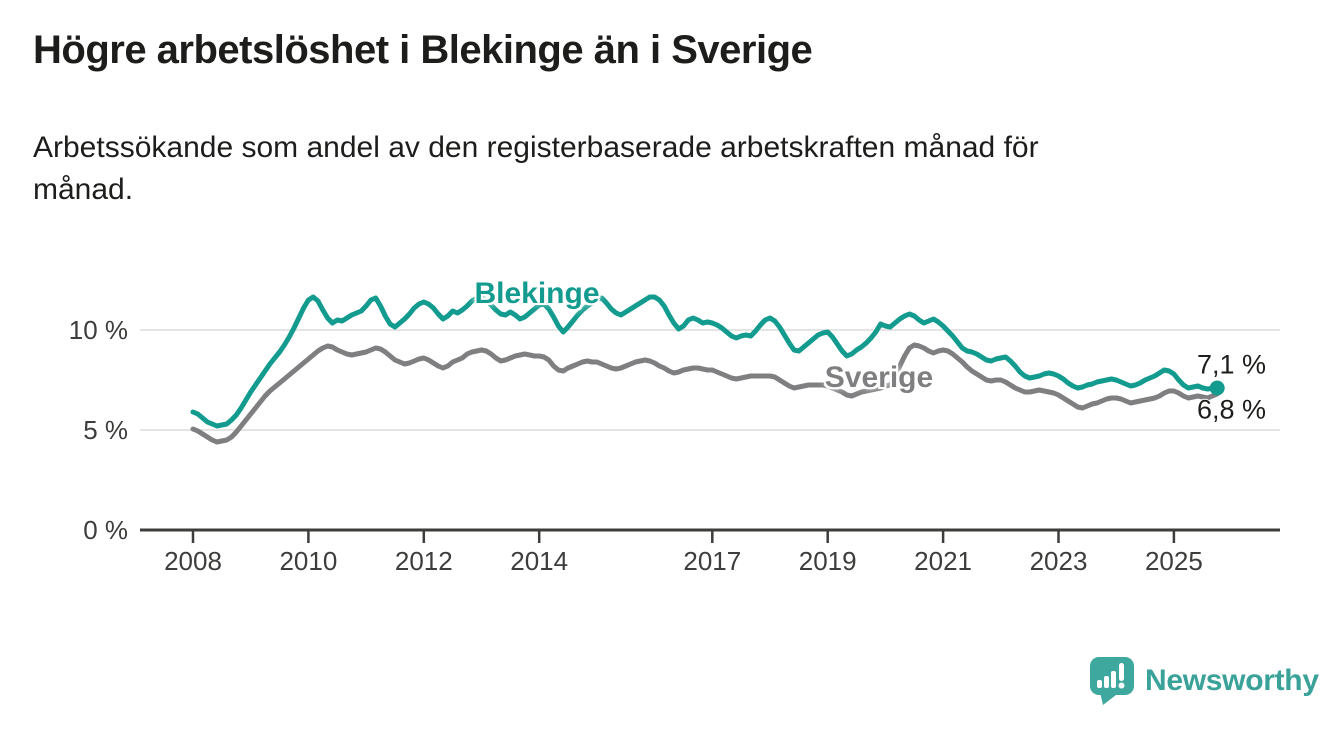  I want to click on end-value-sverige: 6,8 %, so click(1232, 409).